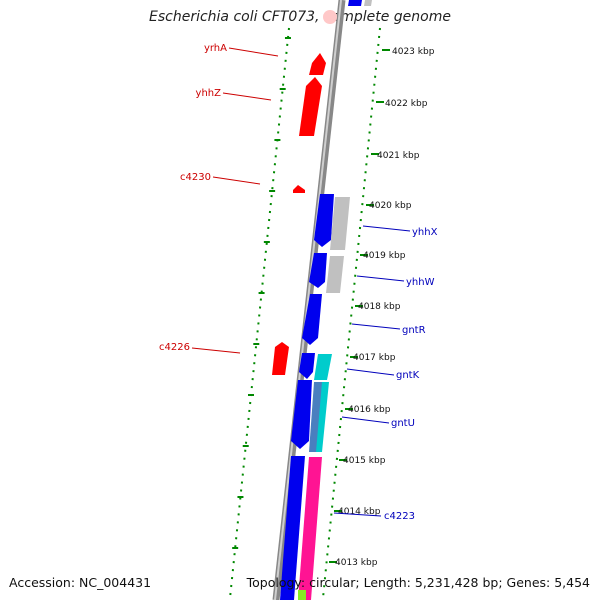 Image resolution: width=600 pixels, height=600 pixels. I want to click on leader-line-gntK, so click(370, 372).